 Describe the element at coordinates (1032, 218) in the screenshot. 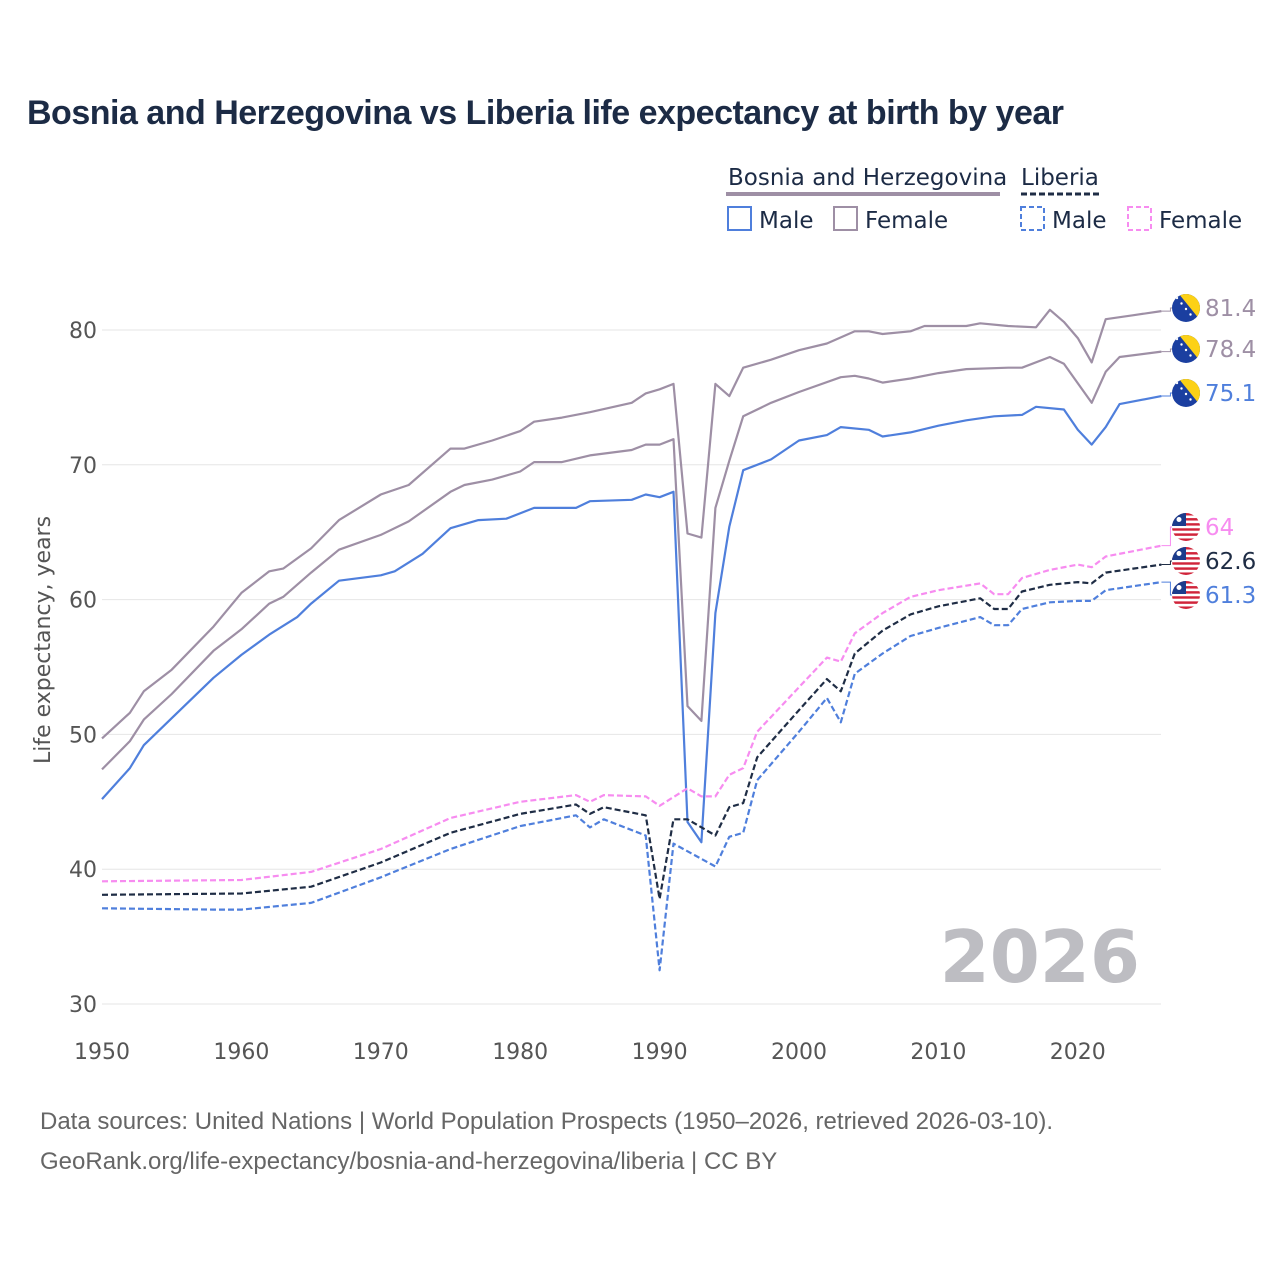

I see `legend-swatch-liberia-male` at that location.